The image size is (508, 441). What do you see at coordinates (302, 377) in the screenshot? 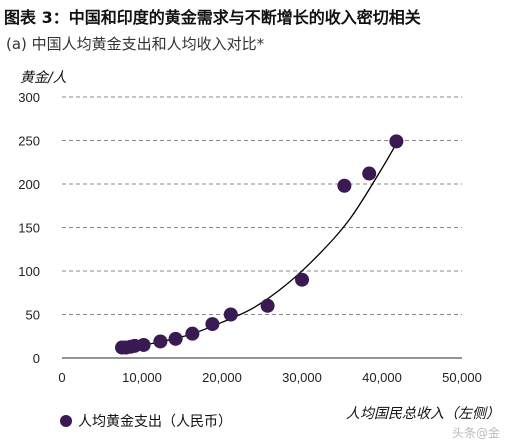
I see `x-tick-label: 30,000` at bounding box center [302, 377].